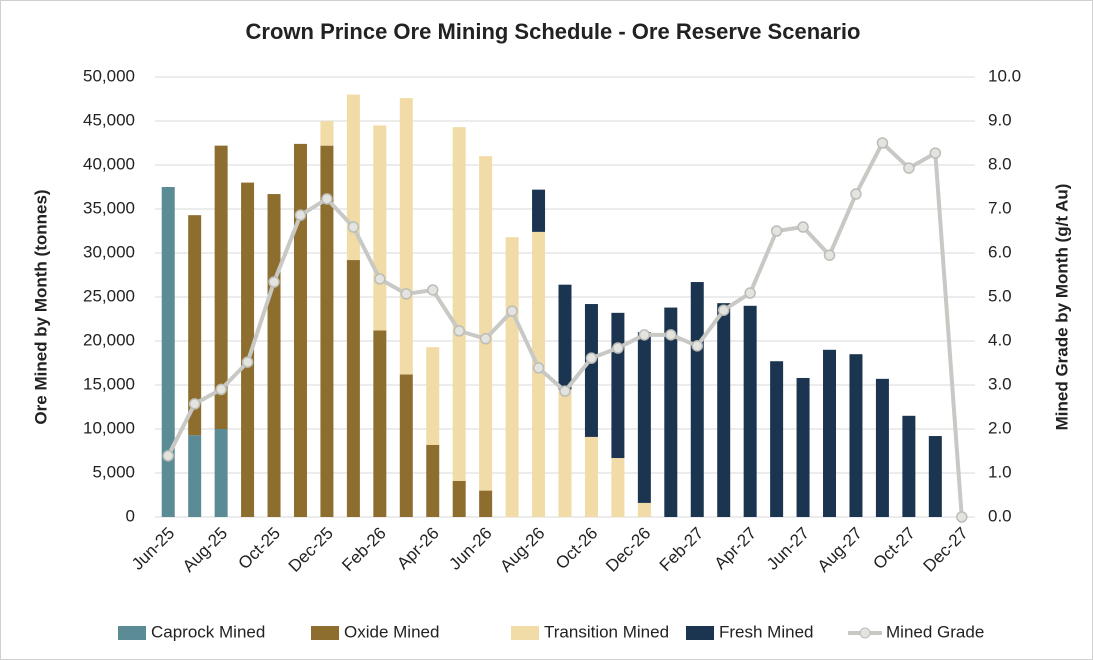 This screenshot has height=660, width=1093. What do you see at coordinates (766, 631) in the screenshot?
I see `legend-label: Fresh Mined` at bounding box center [766, 631].